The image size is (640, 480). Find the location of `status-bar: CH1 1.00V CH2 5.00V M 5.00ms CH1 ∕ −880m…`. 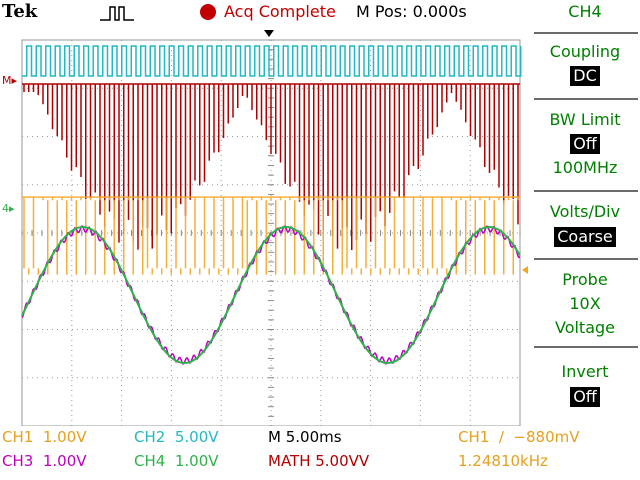

status-bar: CH1 1.00V CH2 5.00V M 5.00ms CH1 ∕ −880m… is located at coordinates (320, 453).